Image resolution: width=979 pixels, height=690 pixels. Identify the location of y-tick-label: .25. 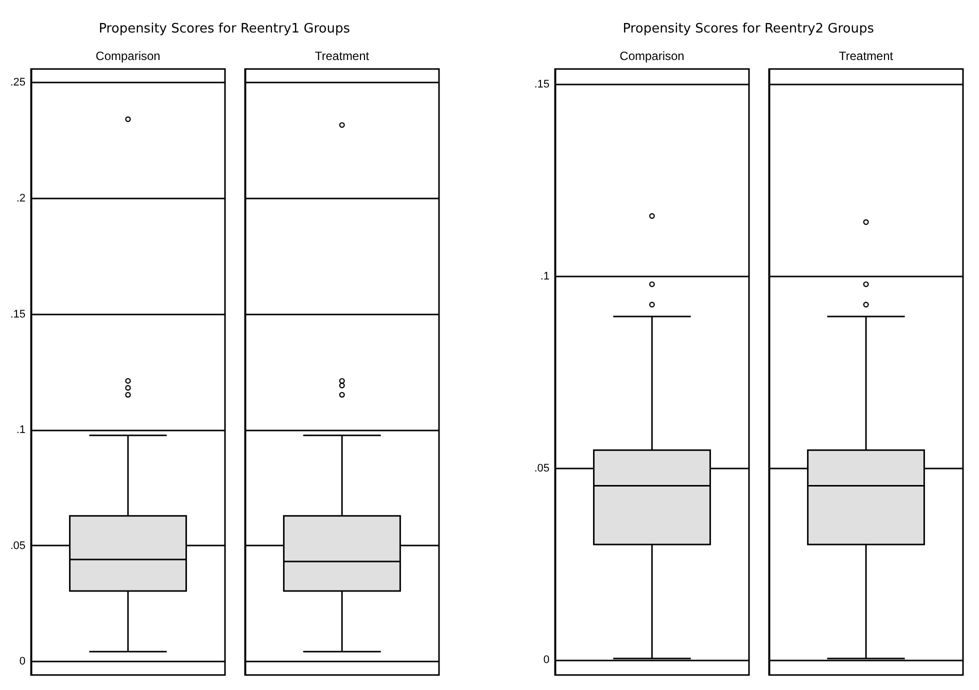
(18, 82).